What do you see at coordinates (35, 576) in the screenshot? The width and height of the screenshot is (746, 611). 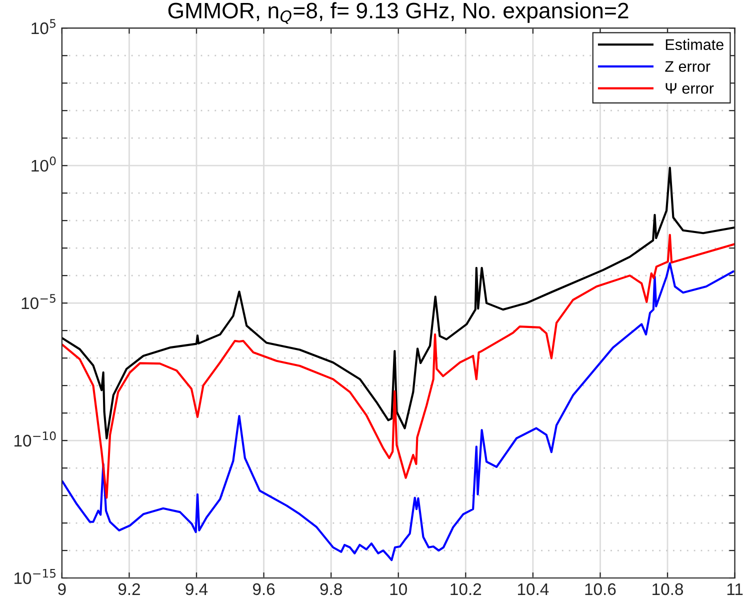 I see `y-tick-label: 10$^{−15}$` at bounding box center [35, 576].